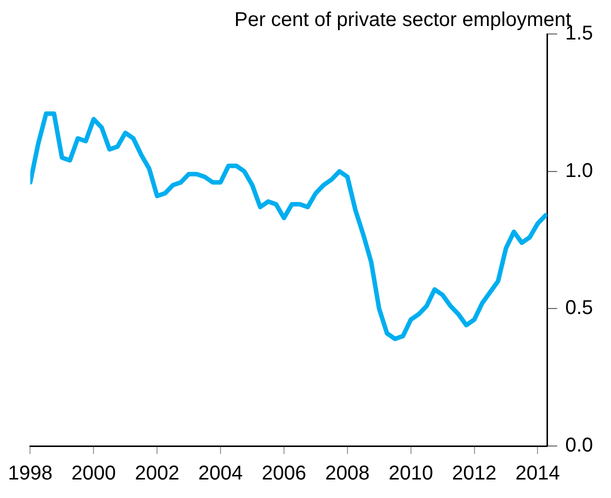 Image resolution: width=611 pixels, height=498 pixels. I want to click on x-tick-label: 2004, so click(220, 473).